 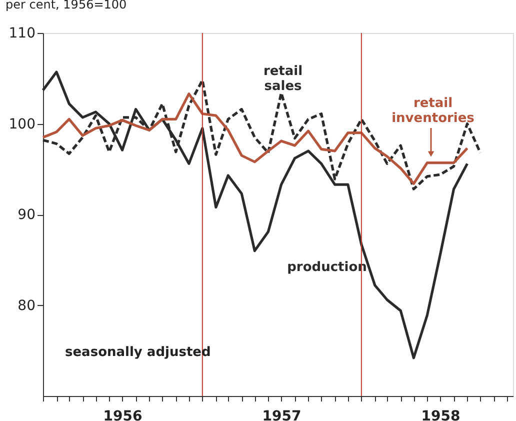 I want to click on y-tick-label: 110, so click(x=22, y=34).